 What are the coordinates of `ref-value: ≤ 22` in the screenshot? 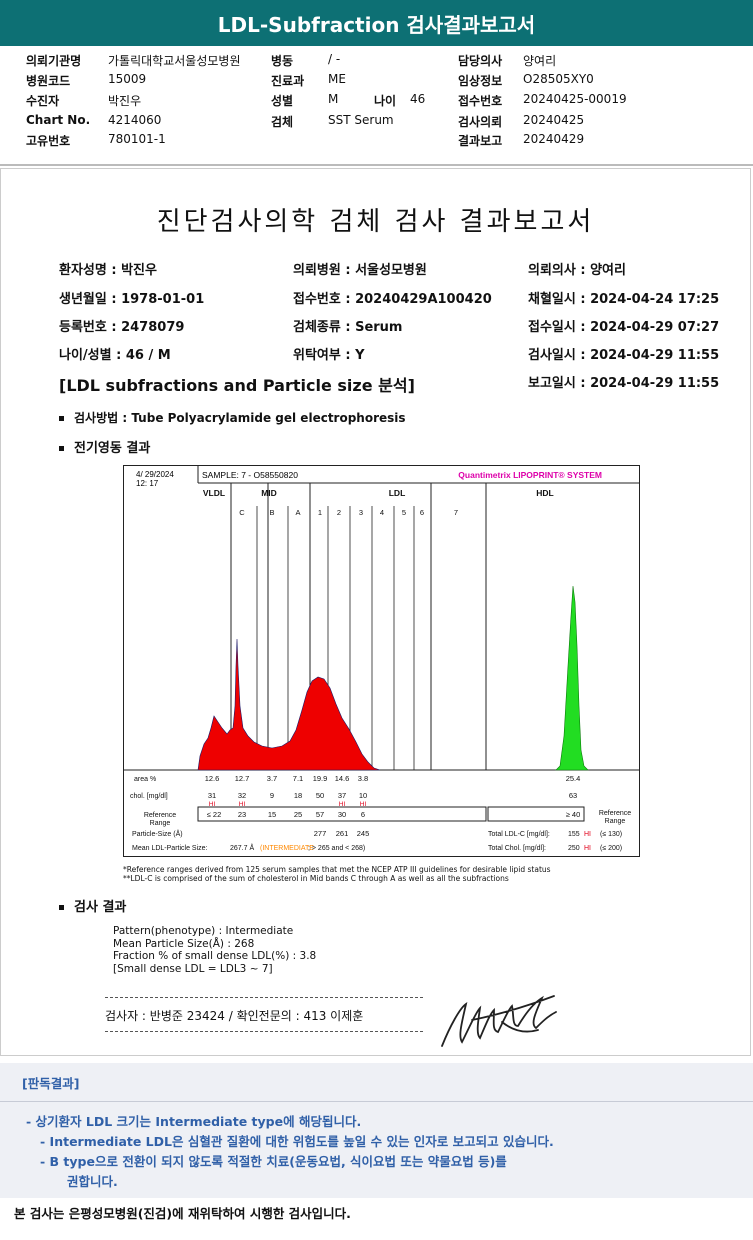 It's located at (214, 814).